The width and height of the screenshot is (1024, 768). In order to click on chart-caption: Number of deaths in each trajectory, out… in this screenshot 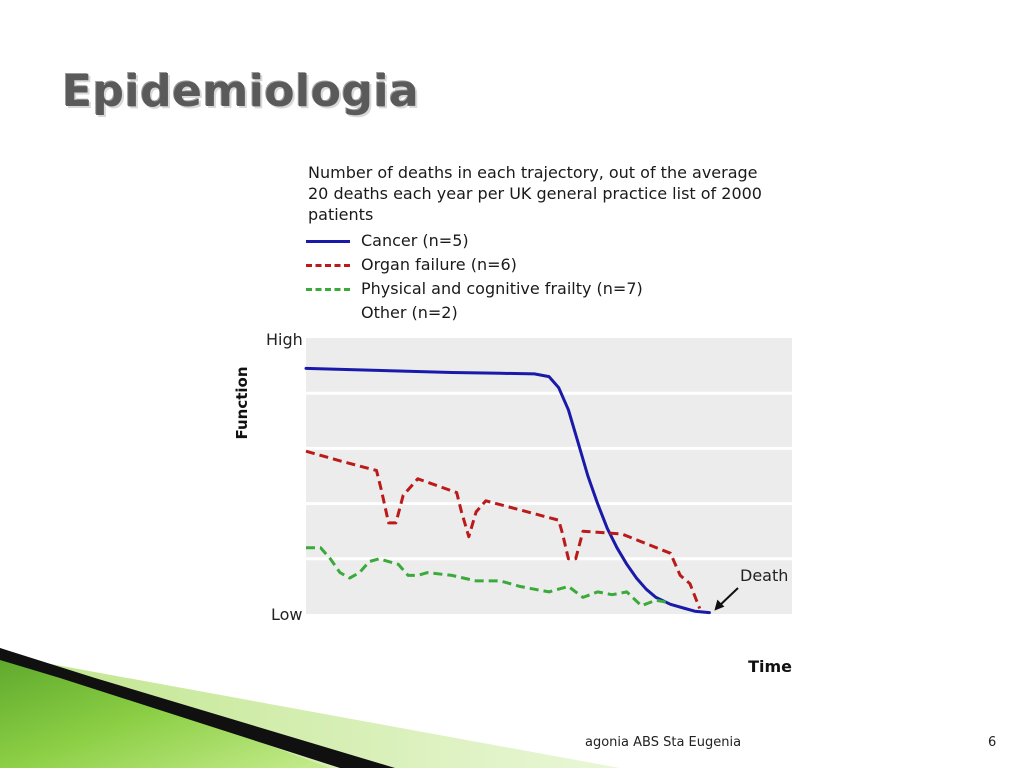, I will do `click(535, 193)`.